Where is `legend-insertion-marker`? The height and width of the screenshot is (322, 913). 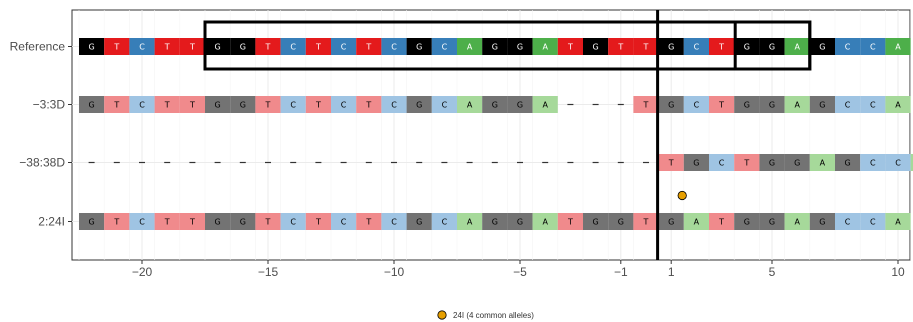 legend-insertion-marker is located at coordinates (442, 315).